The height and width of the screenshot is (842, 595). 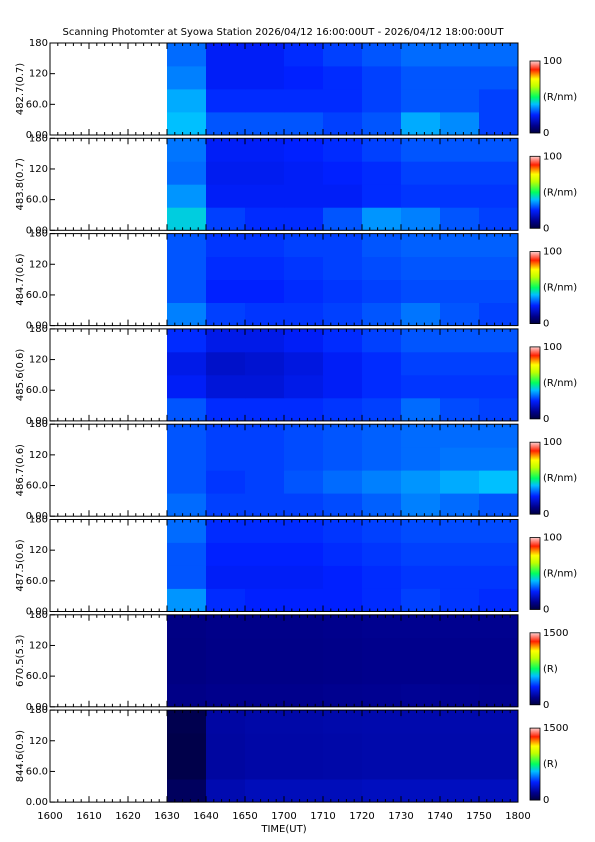 I want to click on x-tick-label: 1640, so click(x=205, y=816).